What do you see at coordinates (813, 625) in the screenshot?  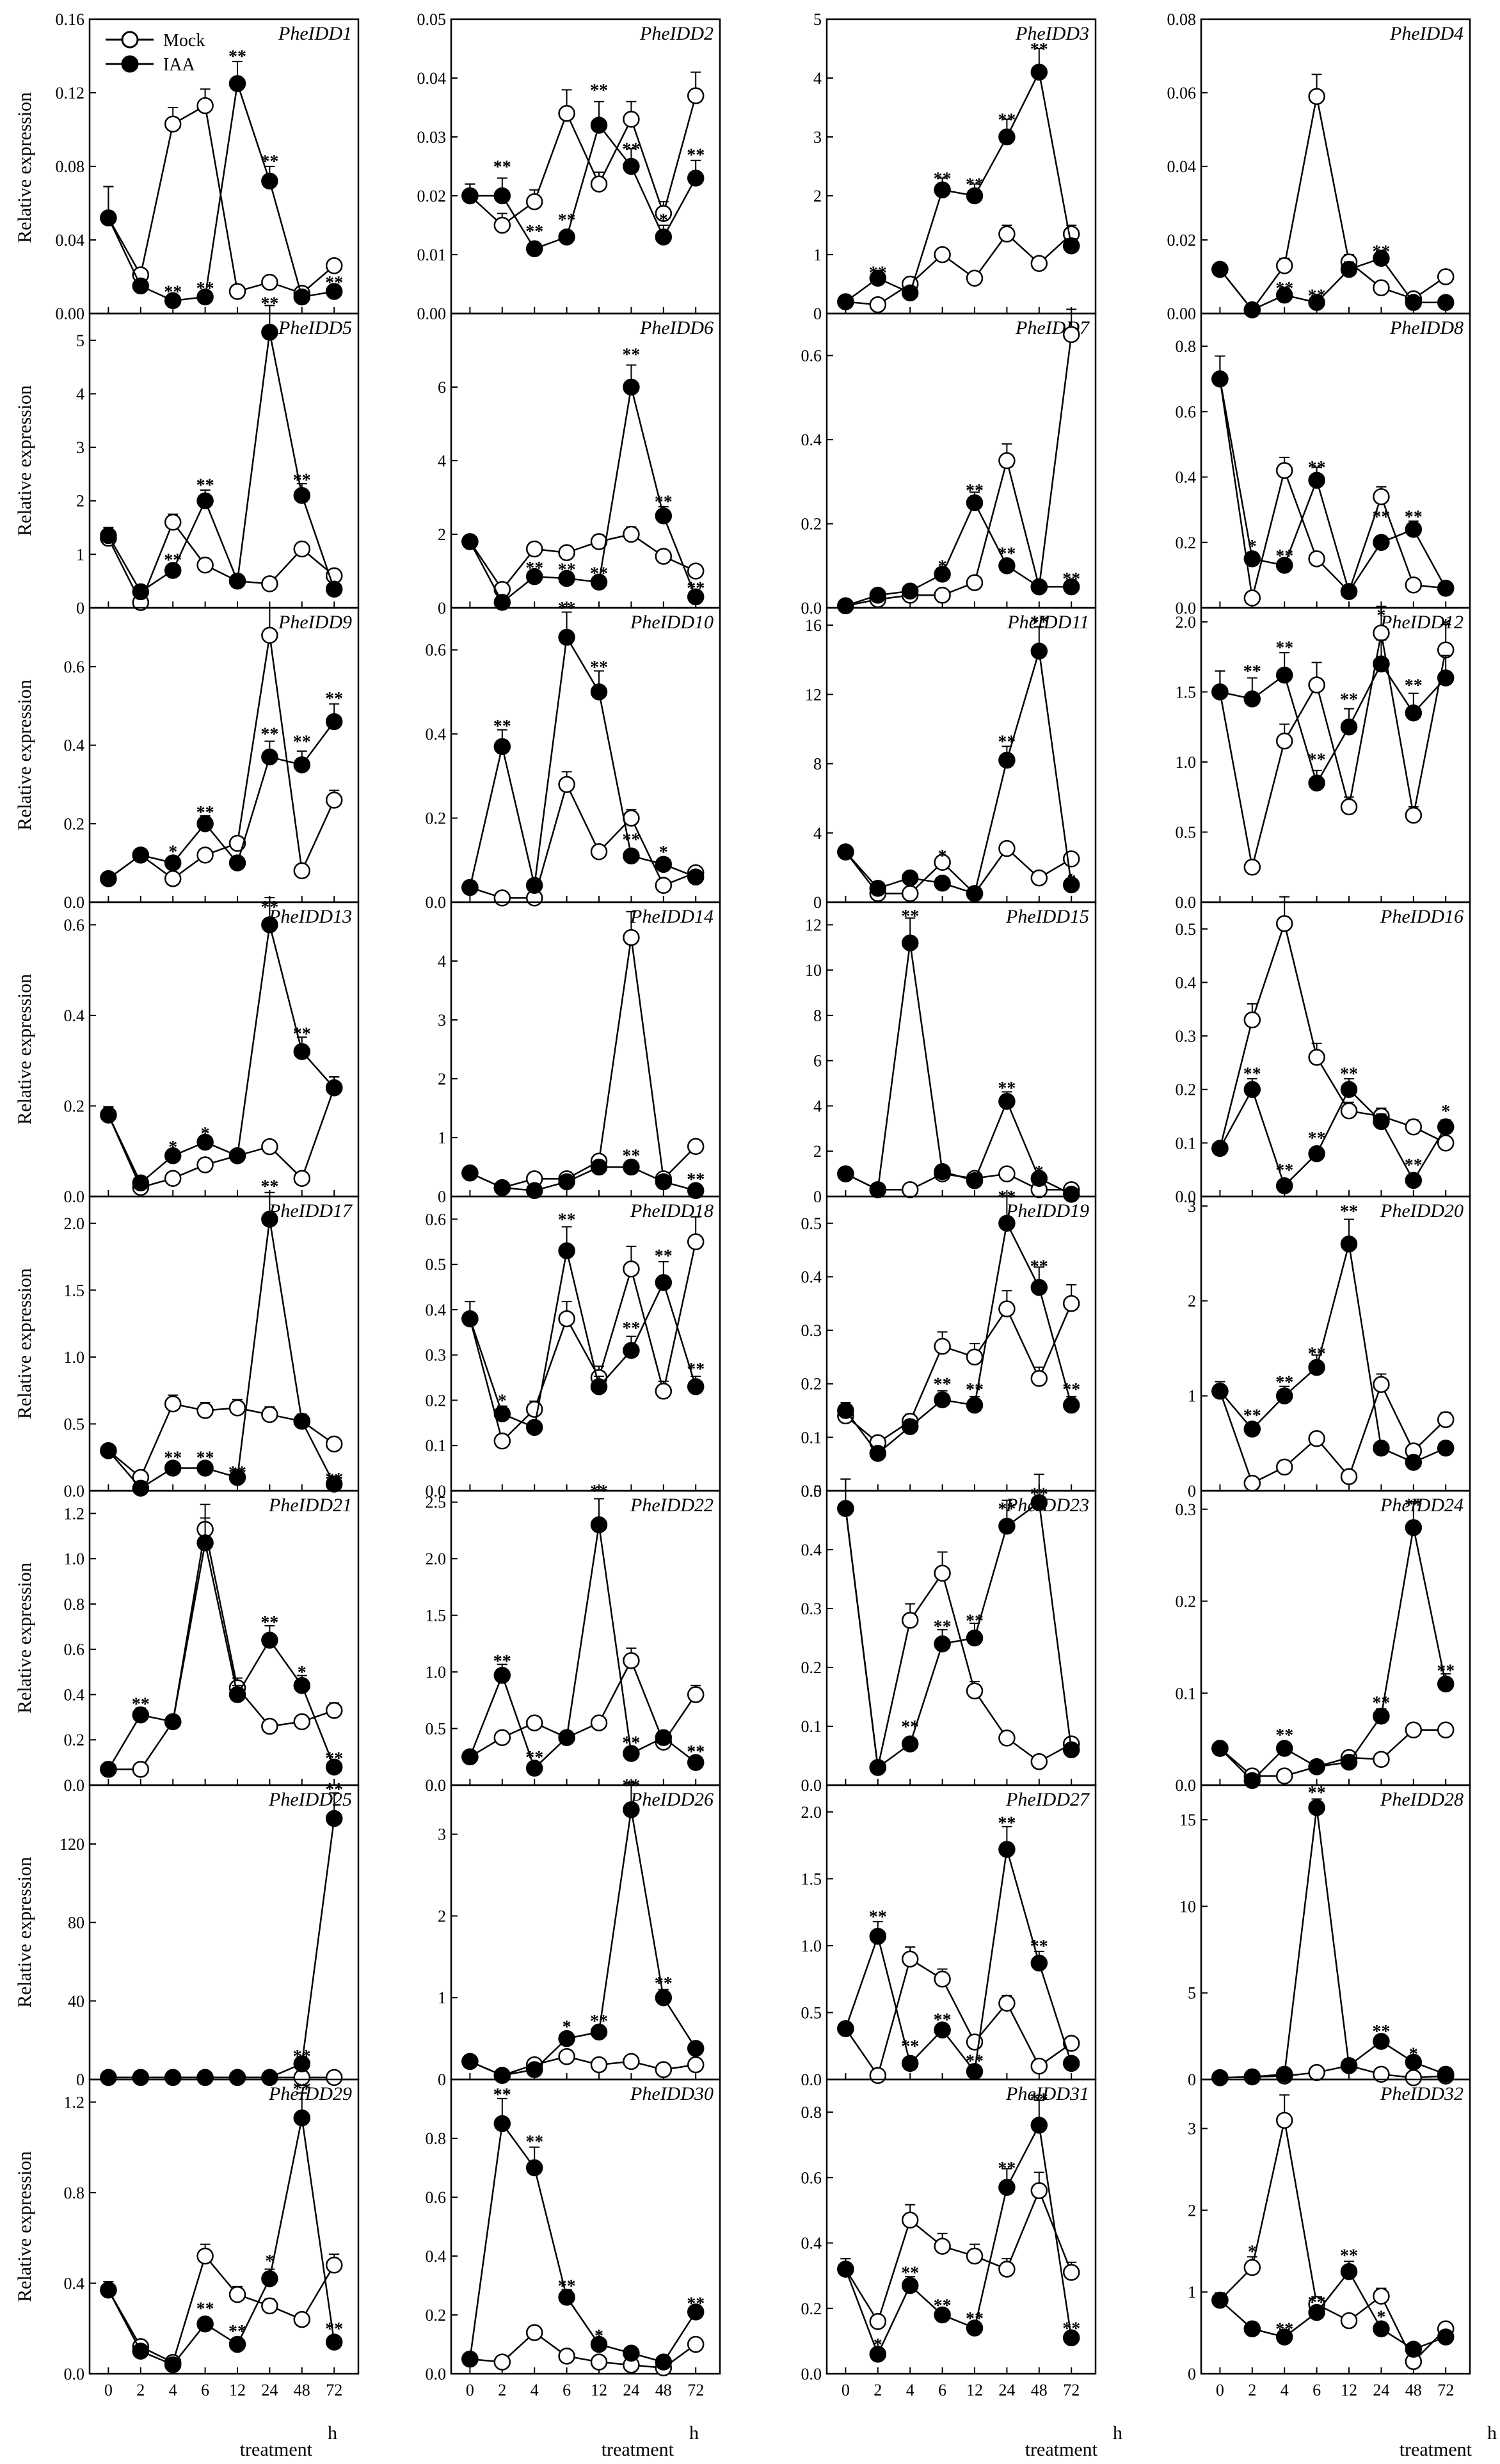 I see `y-tick-label: 16` at bounding box center [813, 625].